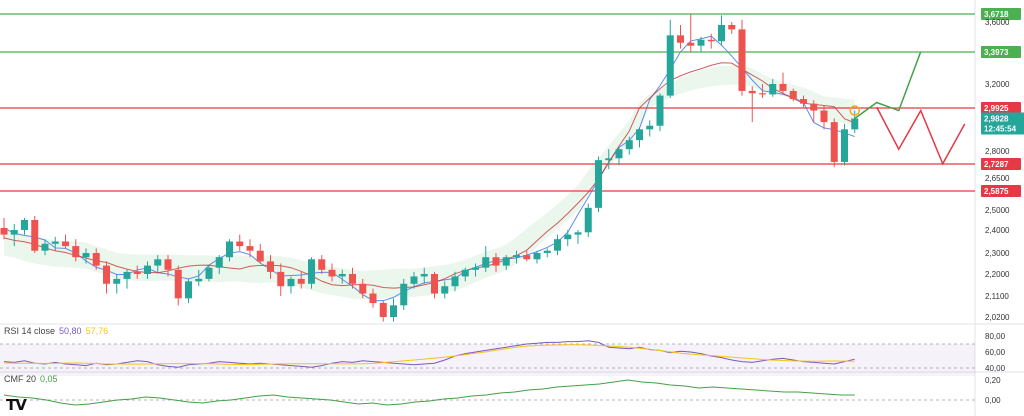 The image size is (1024, 416). I want to click on cmf-title: CMF 20, so click(20, 379).